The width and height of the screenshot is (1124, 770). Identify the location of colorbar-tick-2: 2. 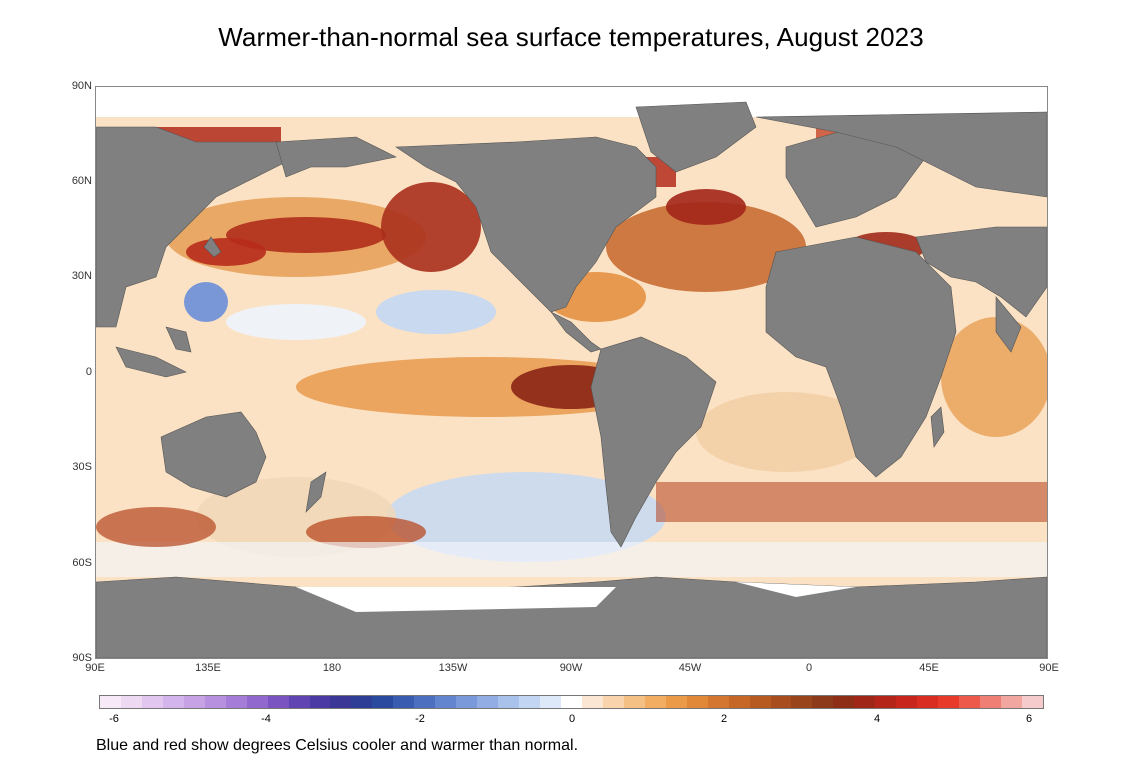
(724, 719).